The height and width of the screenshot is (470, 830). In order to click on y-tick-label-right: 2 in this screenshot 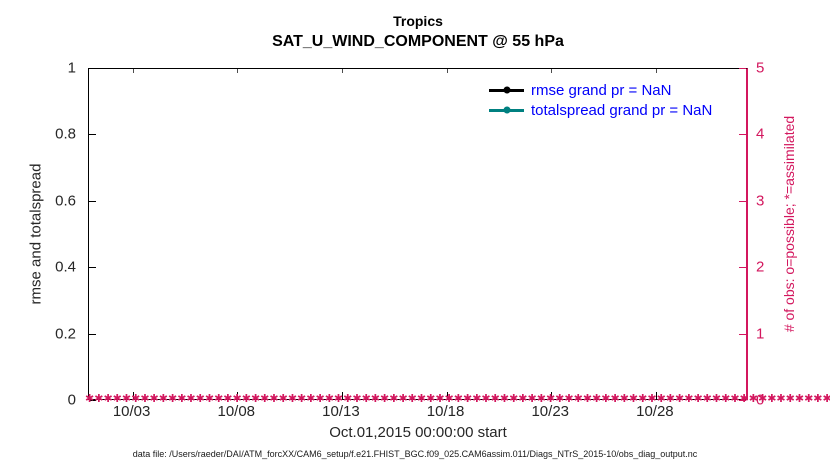, I will do `click(760, 267)`.